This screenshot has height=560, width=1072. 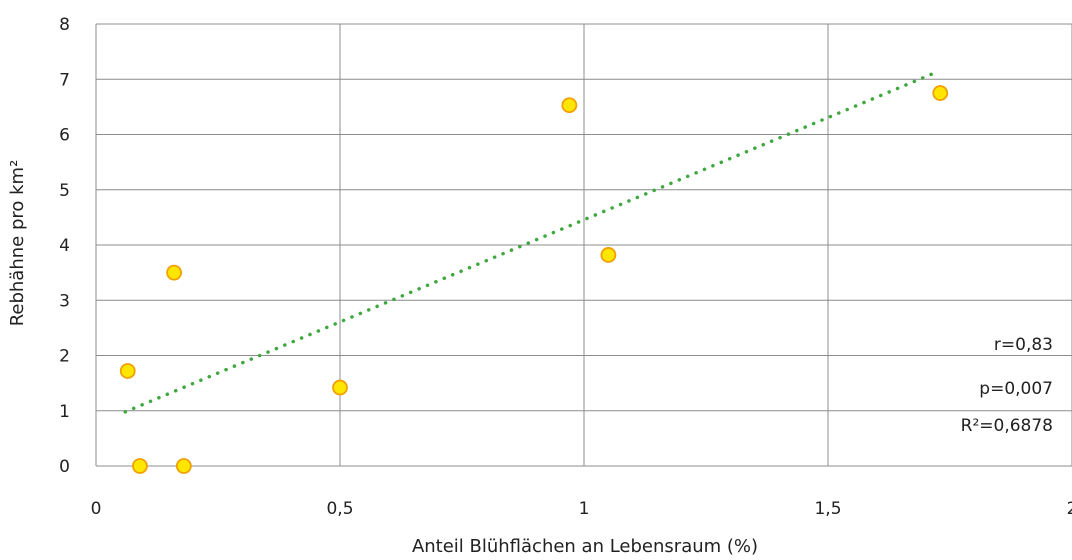 What do you see at coordinates (1007, 426) in the screenshot?
I see `stat-label: R²=0,6878` at bounding box center [1007, 426].